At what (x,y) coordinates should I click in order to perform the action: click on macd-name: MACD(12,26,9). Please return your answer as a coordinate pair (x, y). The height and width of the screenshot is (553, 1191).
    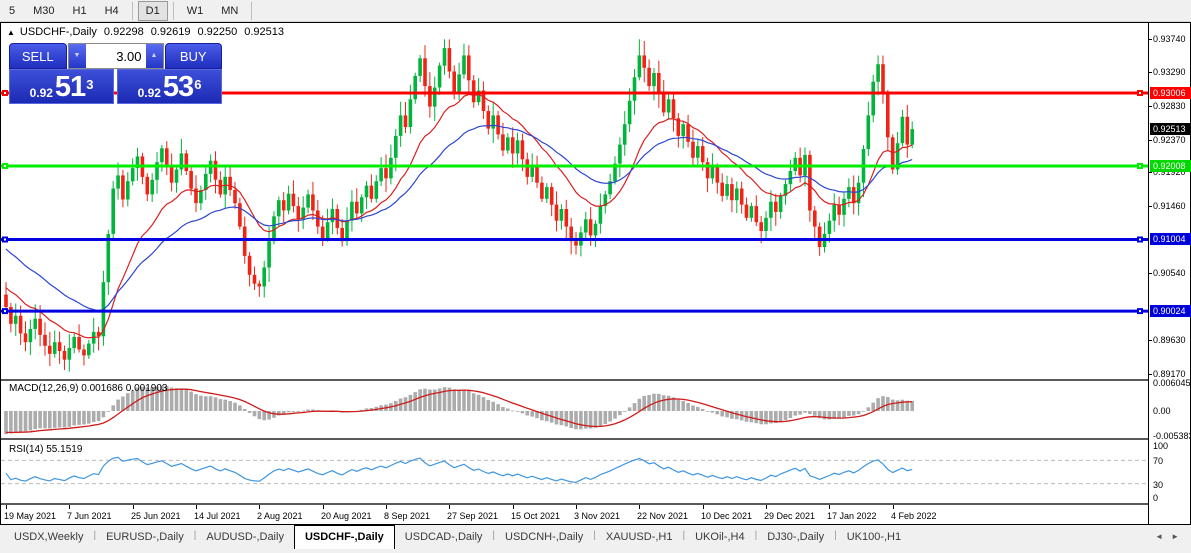
    Looking at the image, I should click on (44, 388).